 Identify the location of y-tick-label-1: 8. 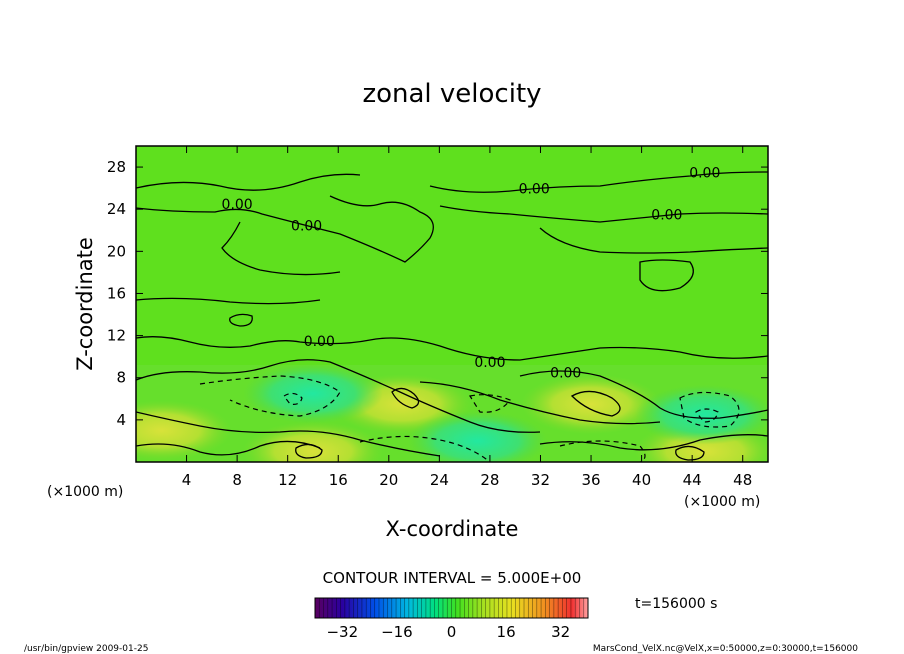
(121, 378).